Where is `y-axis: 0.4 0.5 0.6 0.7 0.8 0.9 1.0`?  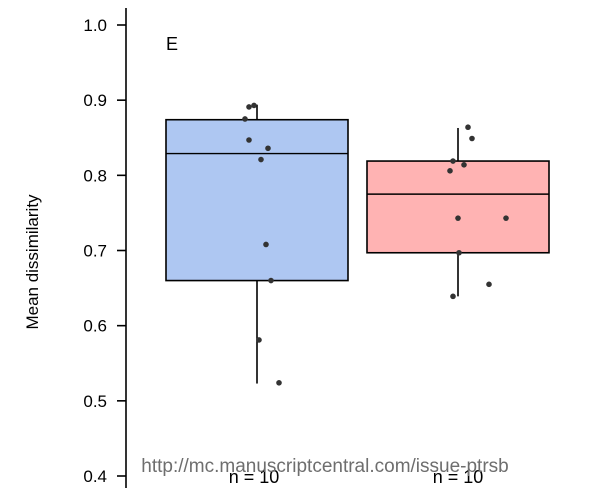 y-axis: 0.4 0.5 0.6 0.7 0.8 0.9 1.0 is located at coordinates (105, 248).